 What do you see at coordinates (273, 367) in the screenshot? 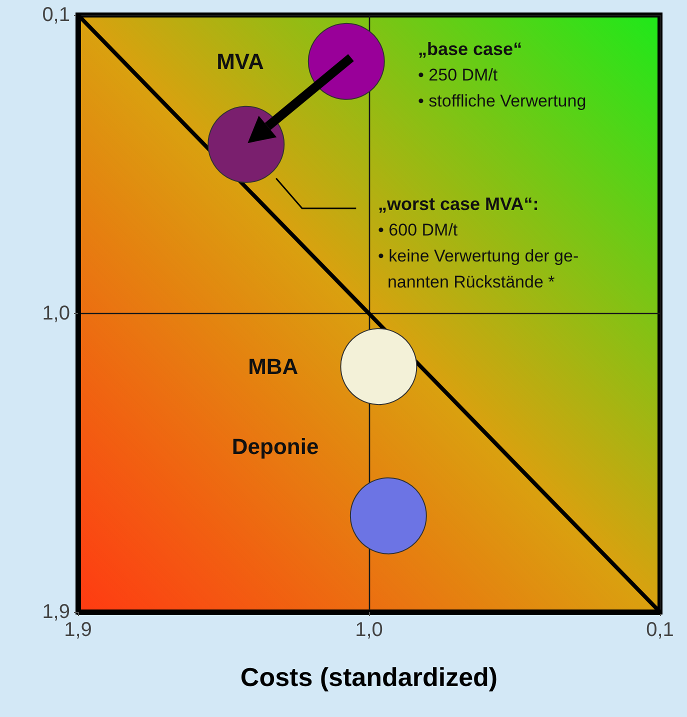
I see `series-label: MBA` at bounding box center [273, 367].